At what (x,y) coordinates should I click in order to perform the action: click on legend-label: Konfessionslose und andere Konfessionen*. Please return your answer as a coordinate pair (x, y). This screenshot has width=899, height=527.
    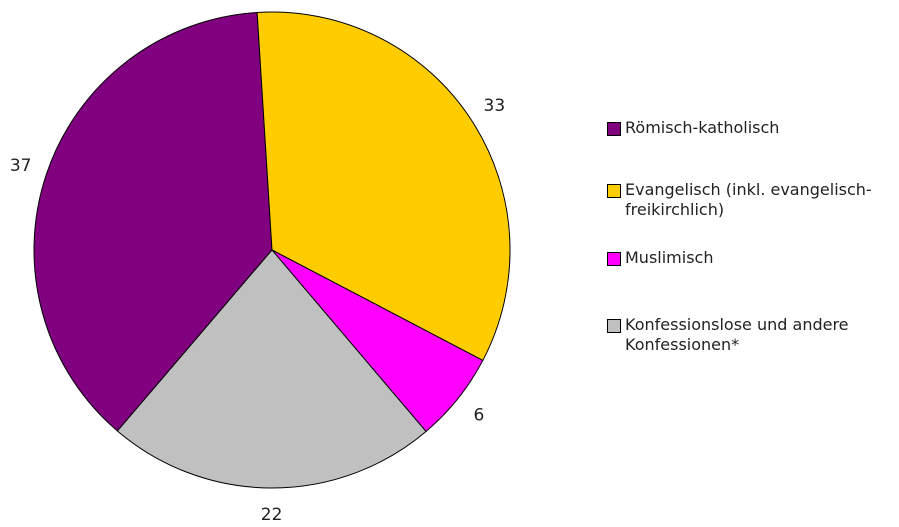
    Looking at the image, I should click on (737, 334).